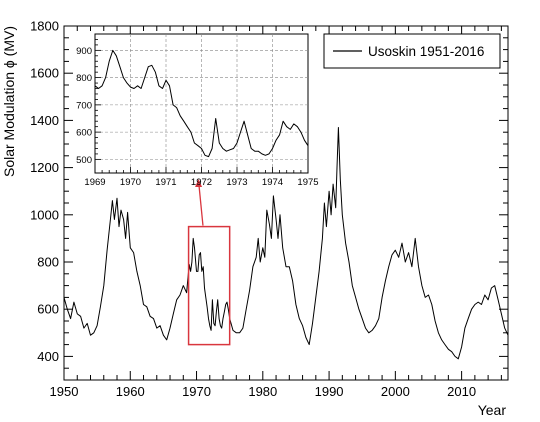  What do you see at coordinates (48, 356) in the screenshot?
I see `y-tick-label: 400` at bounding box center [48, 356].